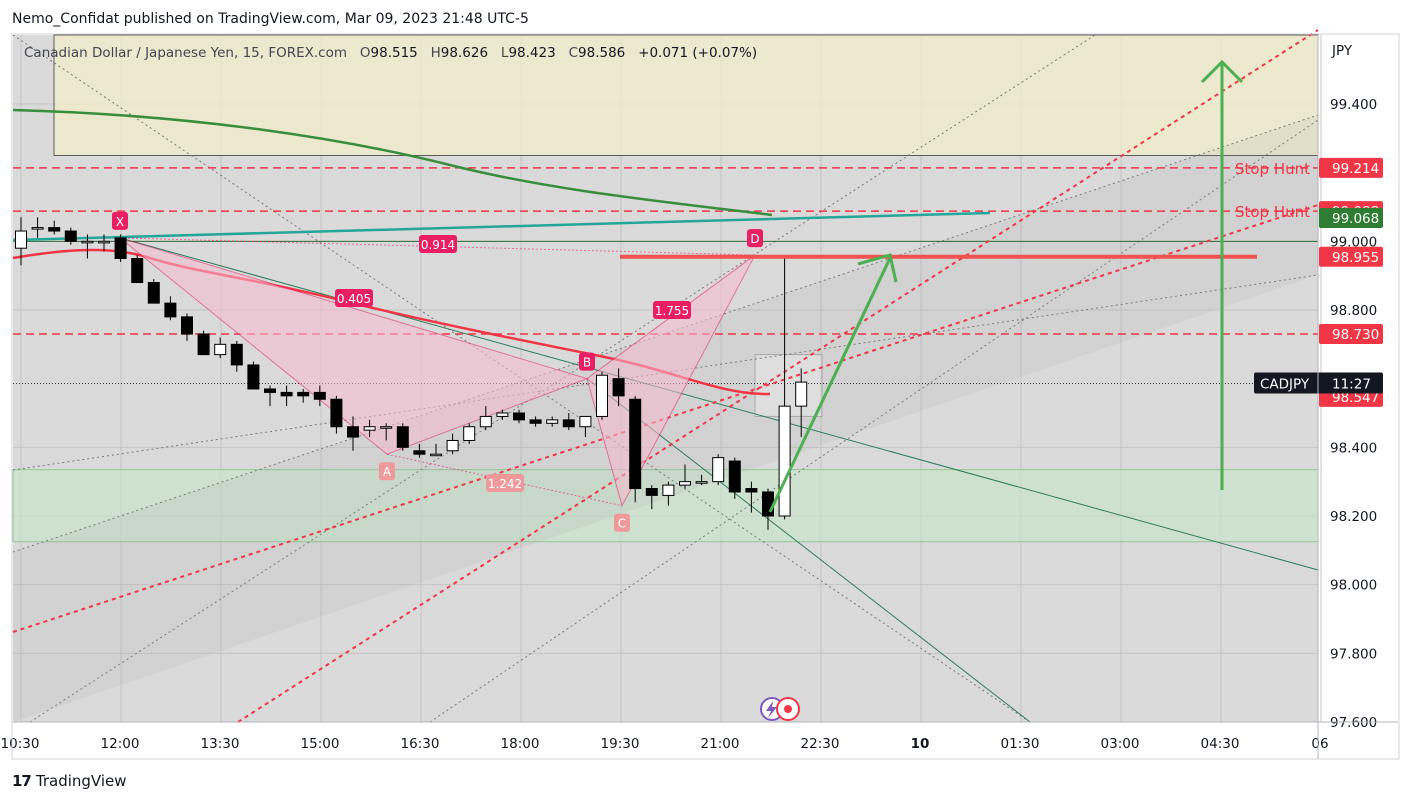 This screenshot has width=1412, height=804. I want to click on price-axis-value: 98.955, so click(1355, 258).